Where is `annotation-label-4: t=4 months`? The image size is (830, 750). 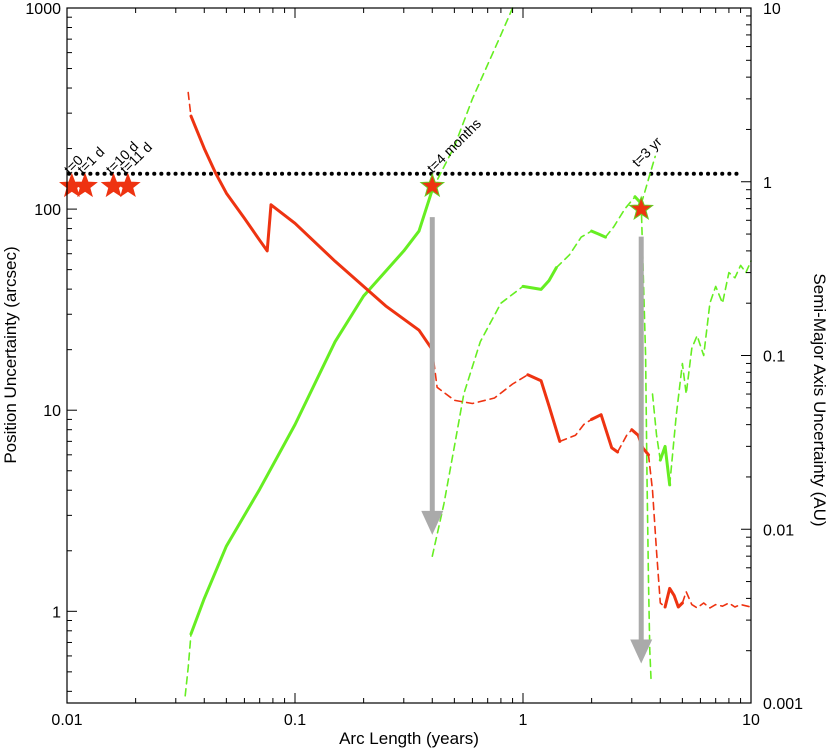 annotation-label-4: t=4 months is located at coordinates (454, 145).